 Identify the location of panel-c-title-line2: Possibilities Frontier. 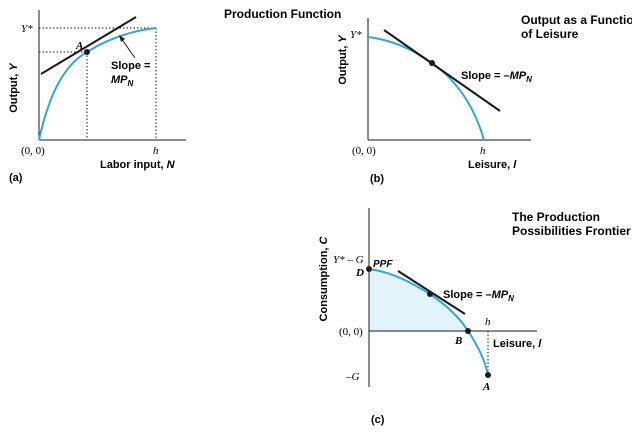
(571, 231).